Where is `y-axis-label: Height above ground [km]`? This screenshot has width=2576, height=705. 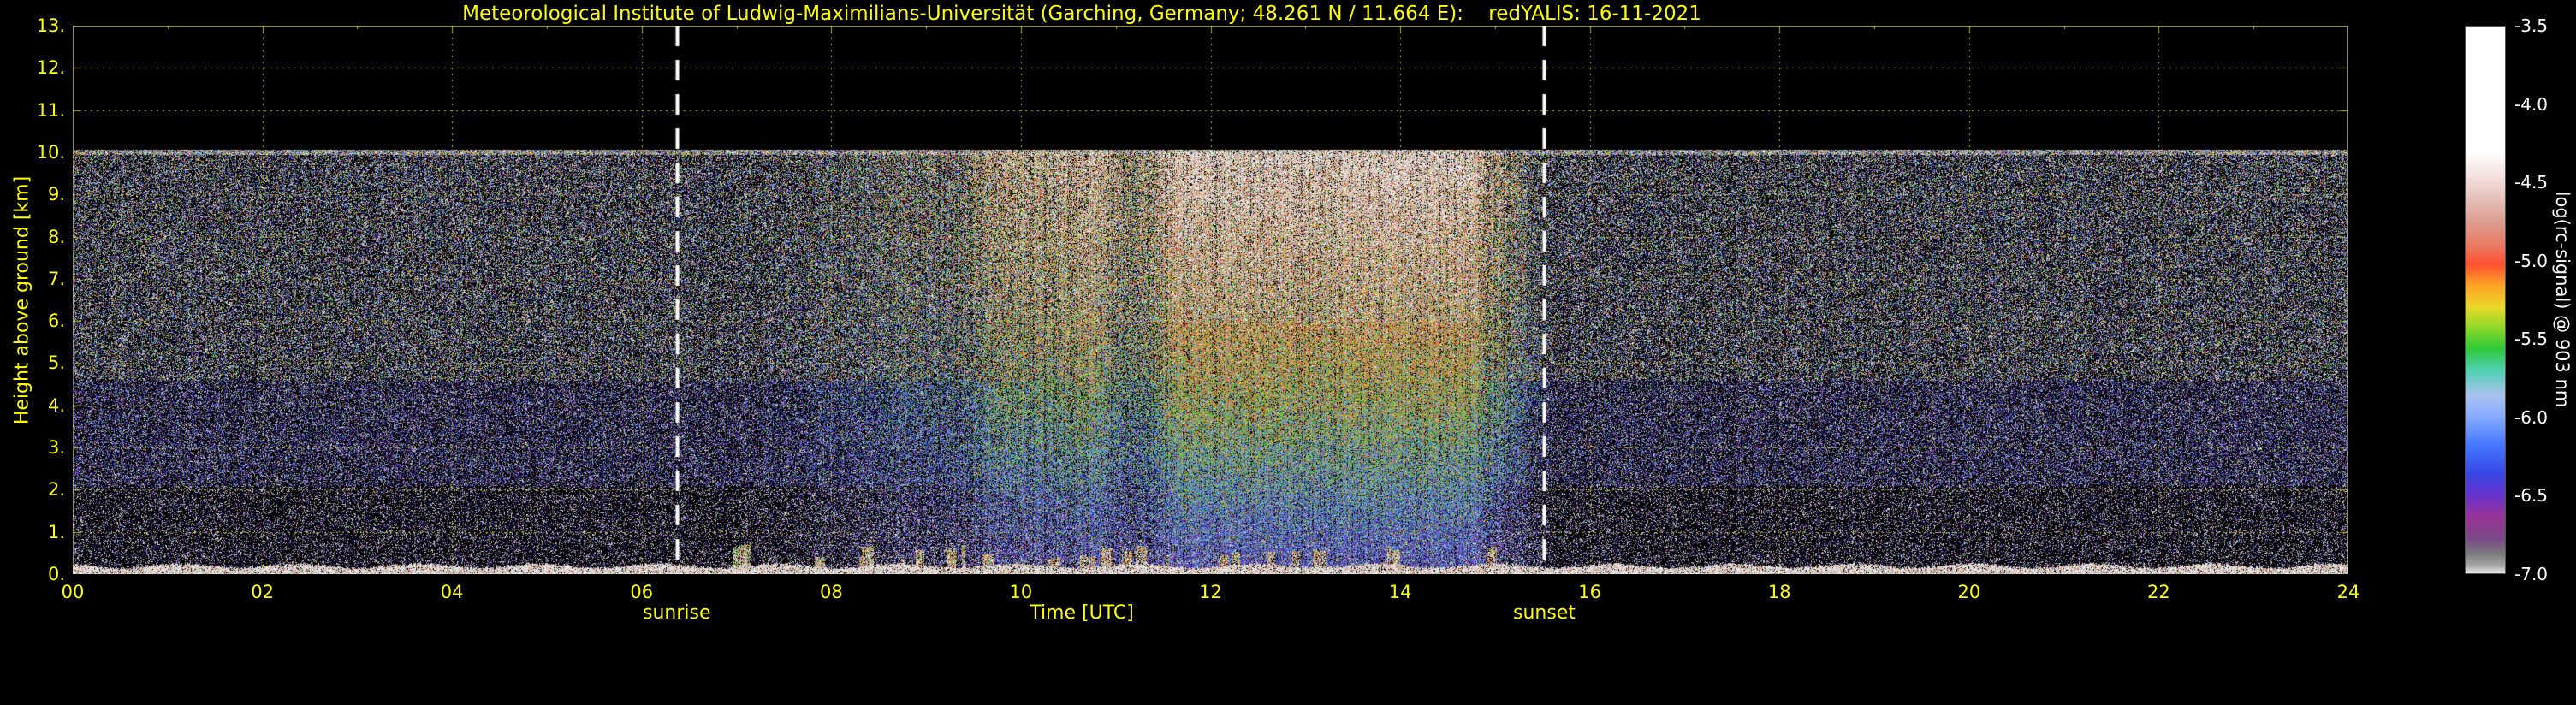
y-axis-label: Height above ground [km] is located at coordinates (22, 300).